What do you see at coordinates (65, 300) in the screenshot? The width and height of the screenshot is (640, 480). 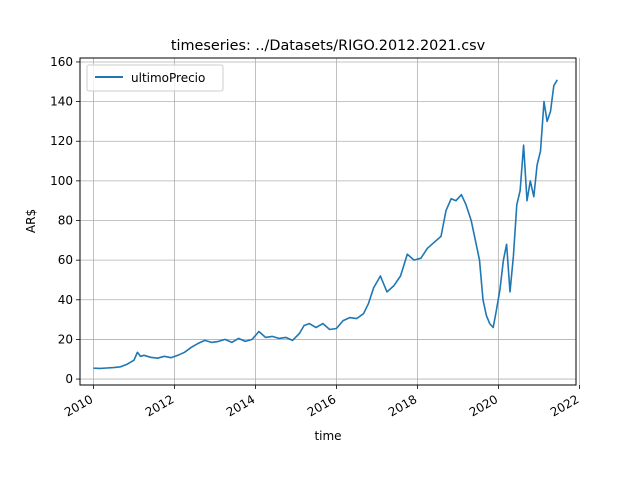 I see `y-tick-label: 40` at bounding box center [65, 300].